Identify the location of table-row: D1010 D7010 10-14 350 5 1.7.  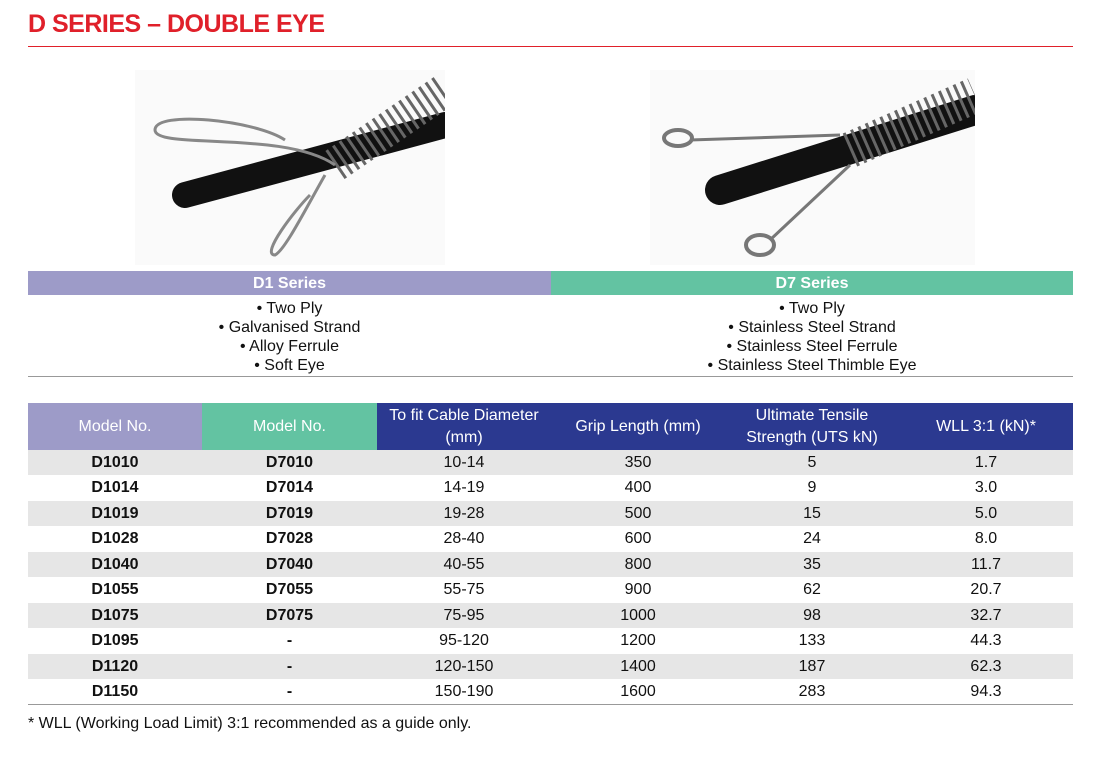
(550, 463).